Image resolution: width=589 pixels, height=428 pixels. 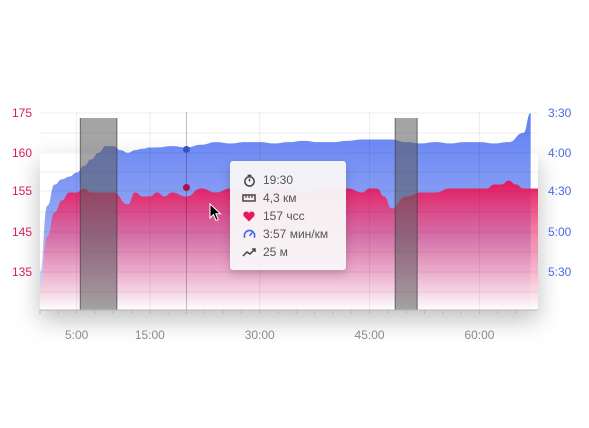 What do you see at coordinates (249, 180) in the screenshot?
I see `stopwatch-icon` at bounding box center [249, 180].